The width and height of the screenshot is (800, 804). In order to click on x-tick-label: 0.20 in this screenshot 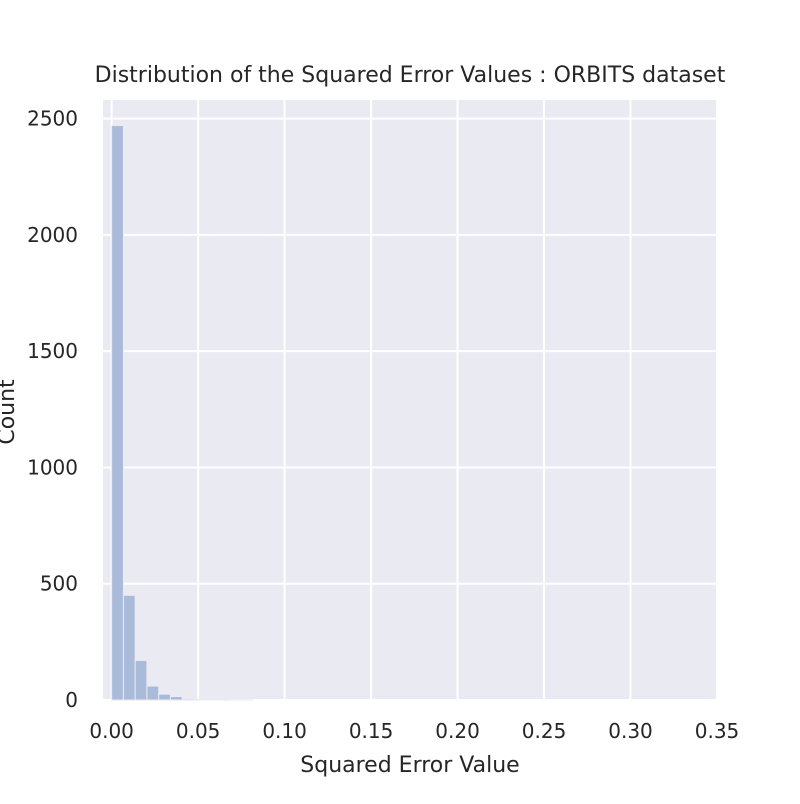, I will do `click(457, 731)`.